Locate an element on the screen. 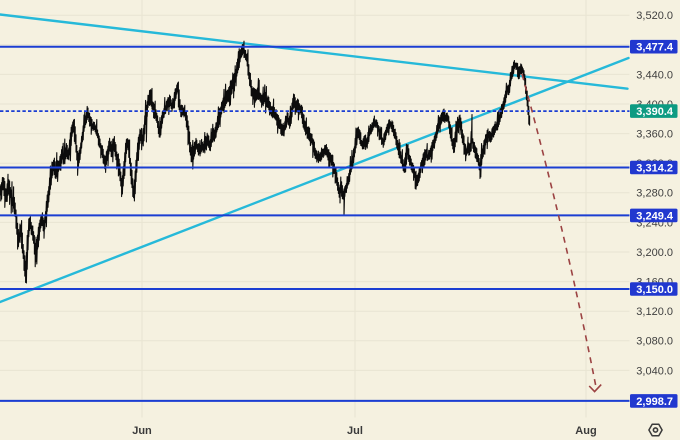 Image resolution: width=680 pixels, height=440 pixels. svg-text: 3,440.0 is located at coordinates (654, 75).